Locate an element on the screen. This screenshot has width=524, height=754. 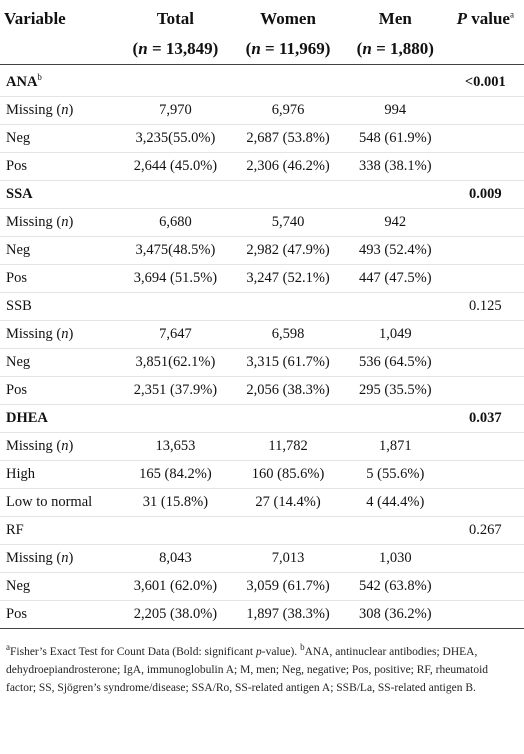
cell: 5 (55.6%) is located at coordinates (395, 474).